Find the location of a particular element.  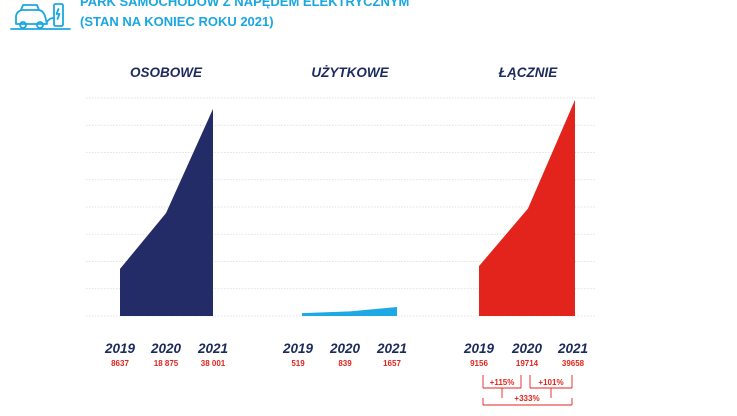

panel-title-lacznie: ŁĄCZNIE is located at coordinates (528, 72).